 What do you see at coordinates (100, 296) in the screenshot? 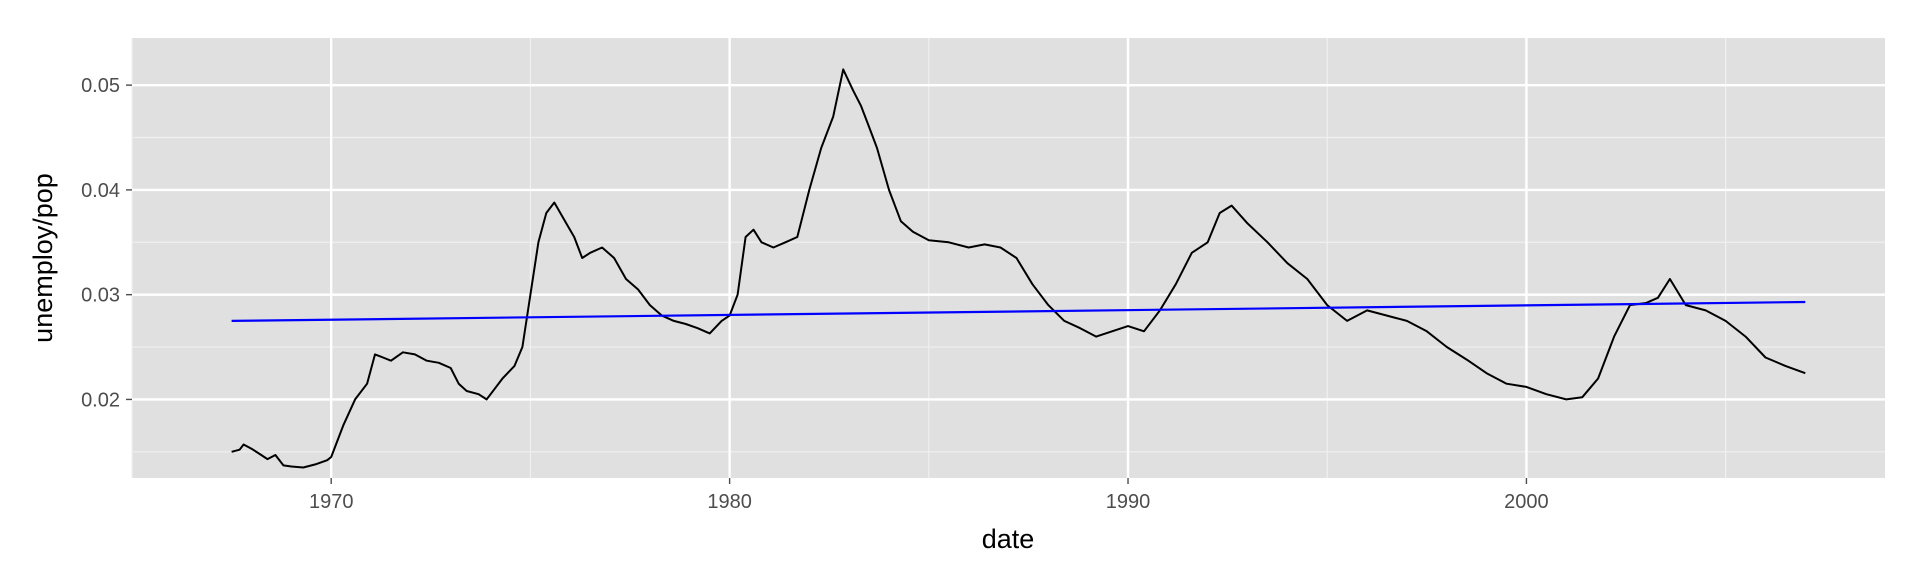
I see `y-tick-label: 0.03` at bounding box center [100, 296].